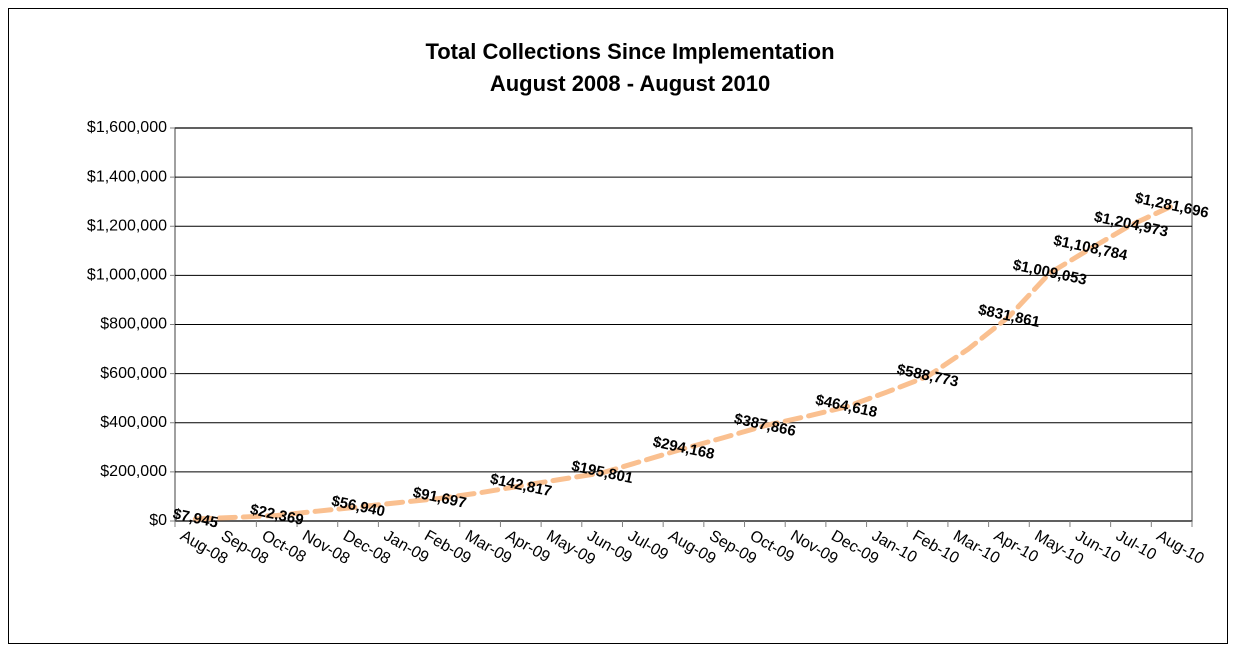 Image resolution: width=1236 pixels, height=652 pixels. What do you see at coordinates (127, 225) in the screenshot?
I see `y-tick-label: $1,200,000` at bounding box center [127, 225].